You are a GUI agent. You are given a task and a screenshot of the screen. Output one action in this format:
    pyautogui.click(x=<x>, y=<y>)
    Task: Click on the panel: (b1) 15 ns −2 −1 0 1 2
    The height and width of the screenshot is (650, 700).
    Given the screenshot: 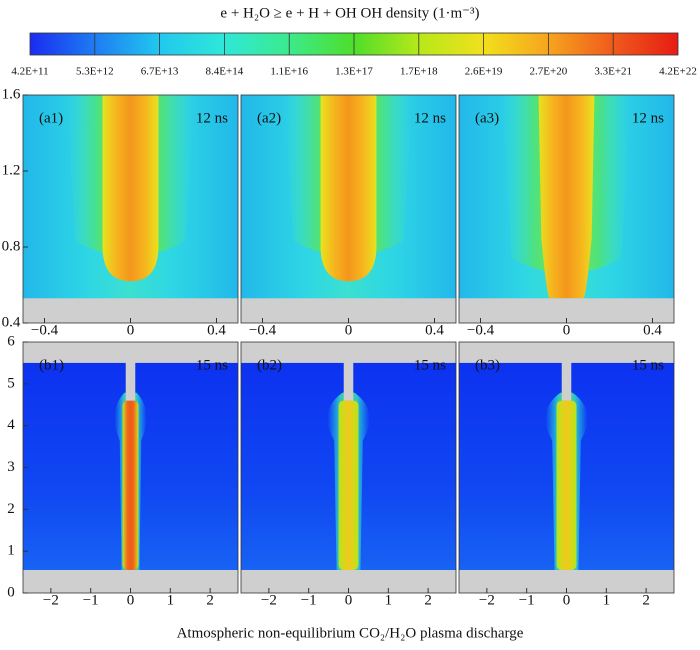 What is the action you would take?
    pyautogui.click(x=130, y=474)
    